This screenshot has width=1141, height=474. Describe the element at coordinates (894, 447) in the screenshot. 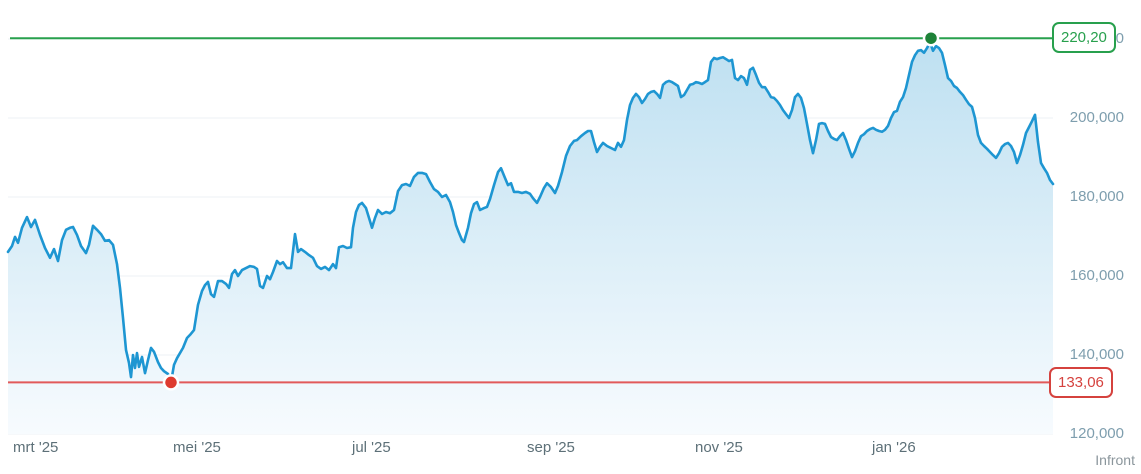

I see `x-axis-label: jan '26` at that location.